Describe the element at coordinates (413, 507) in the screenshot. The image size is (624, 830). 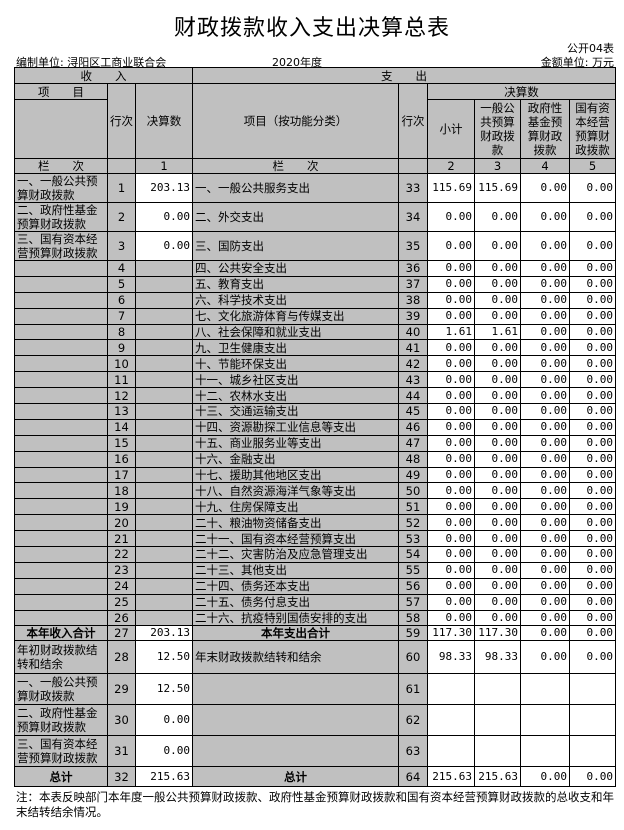
I see `expense-row-no: 51` at that location.